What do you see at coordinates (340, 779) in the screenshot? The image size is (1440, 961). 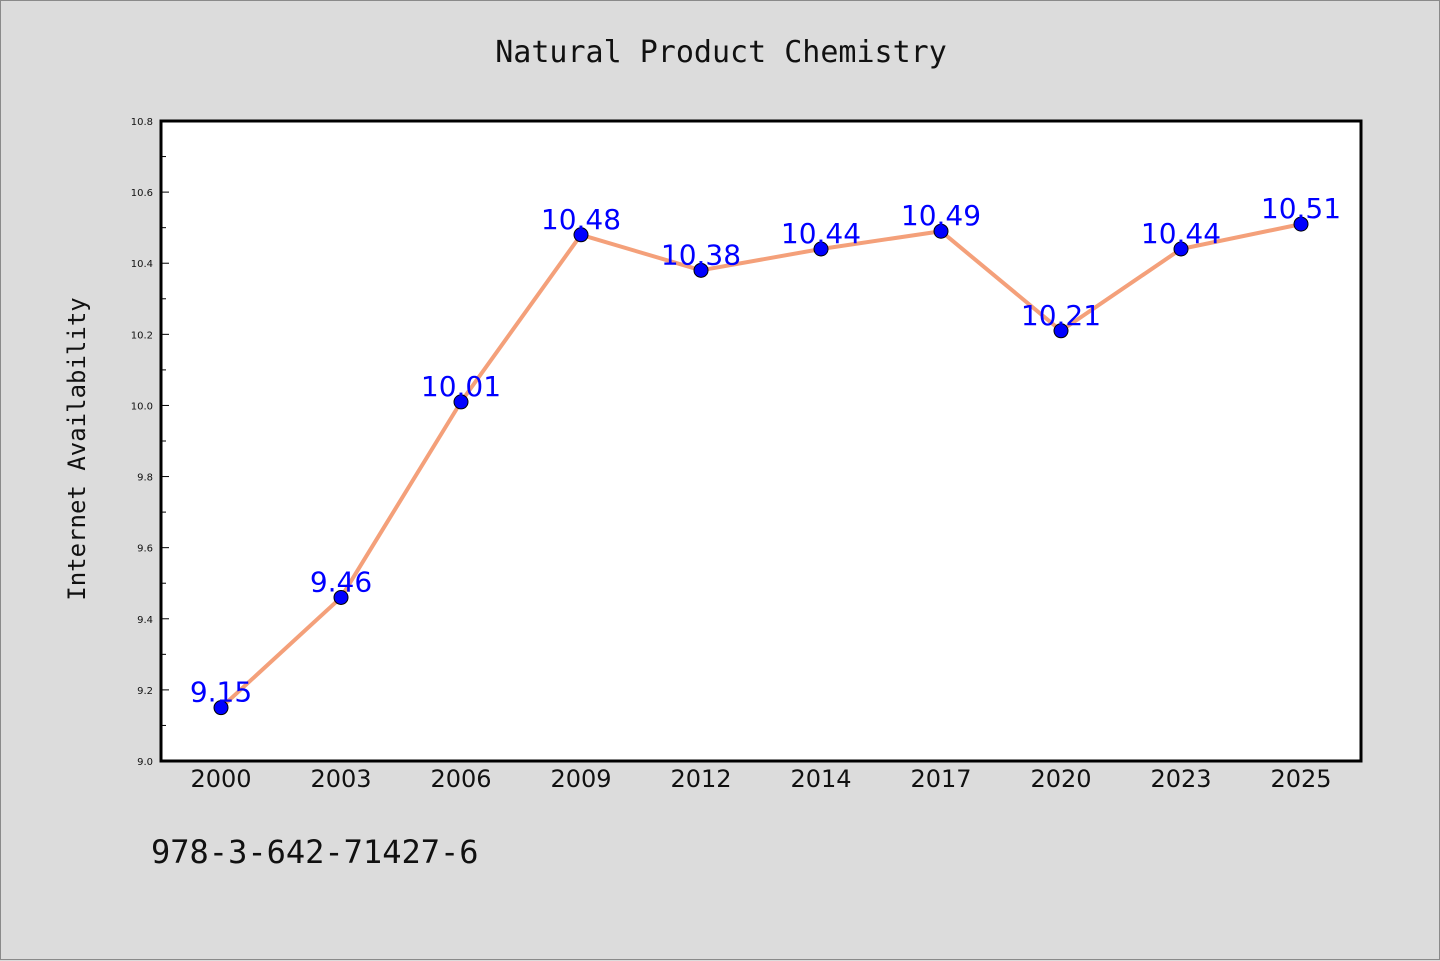 I see `x-tick-label: 2003` at bounding box center [340, 779].